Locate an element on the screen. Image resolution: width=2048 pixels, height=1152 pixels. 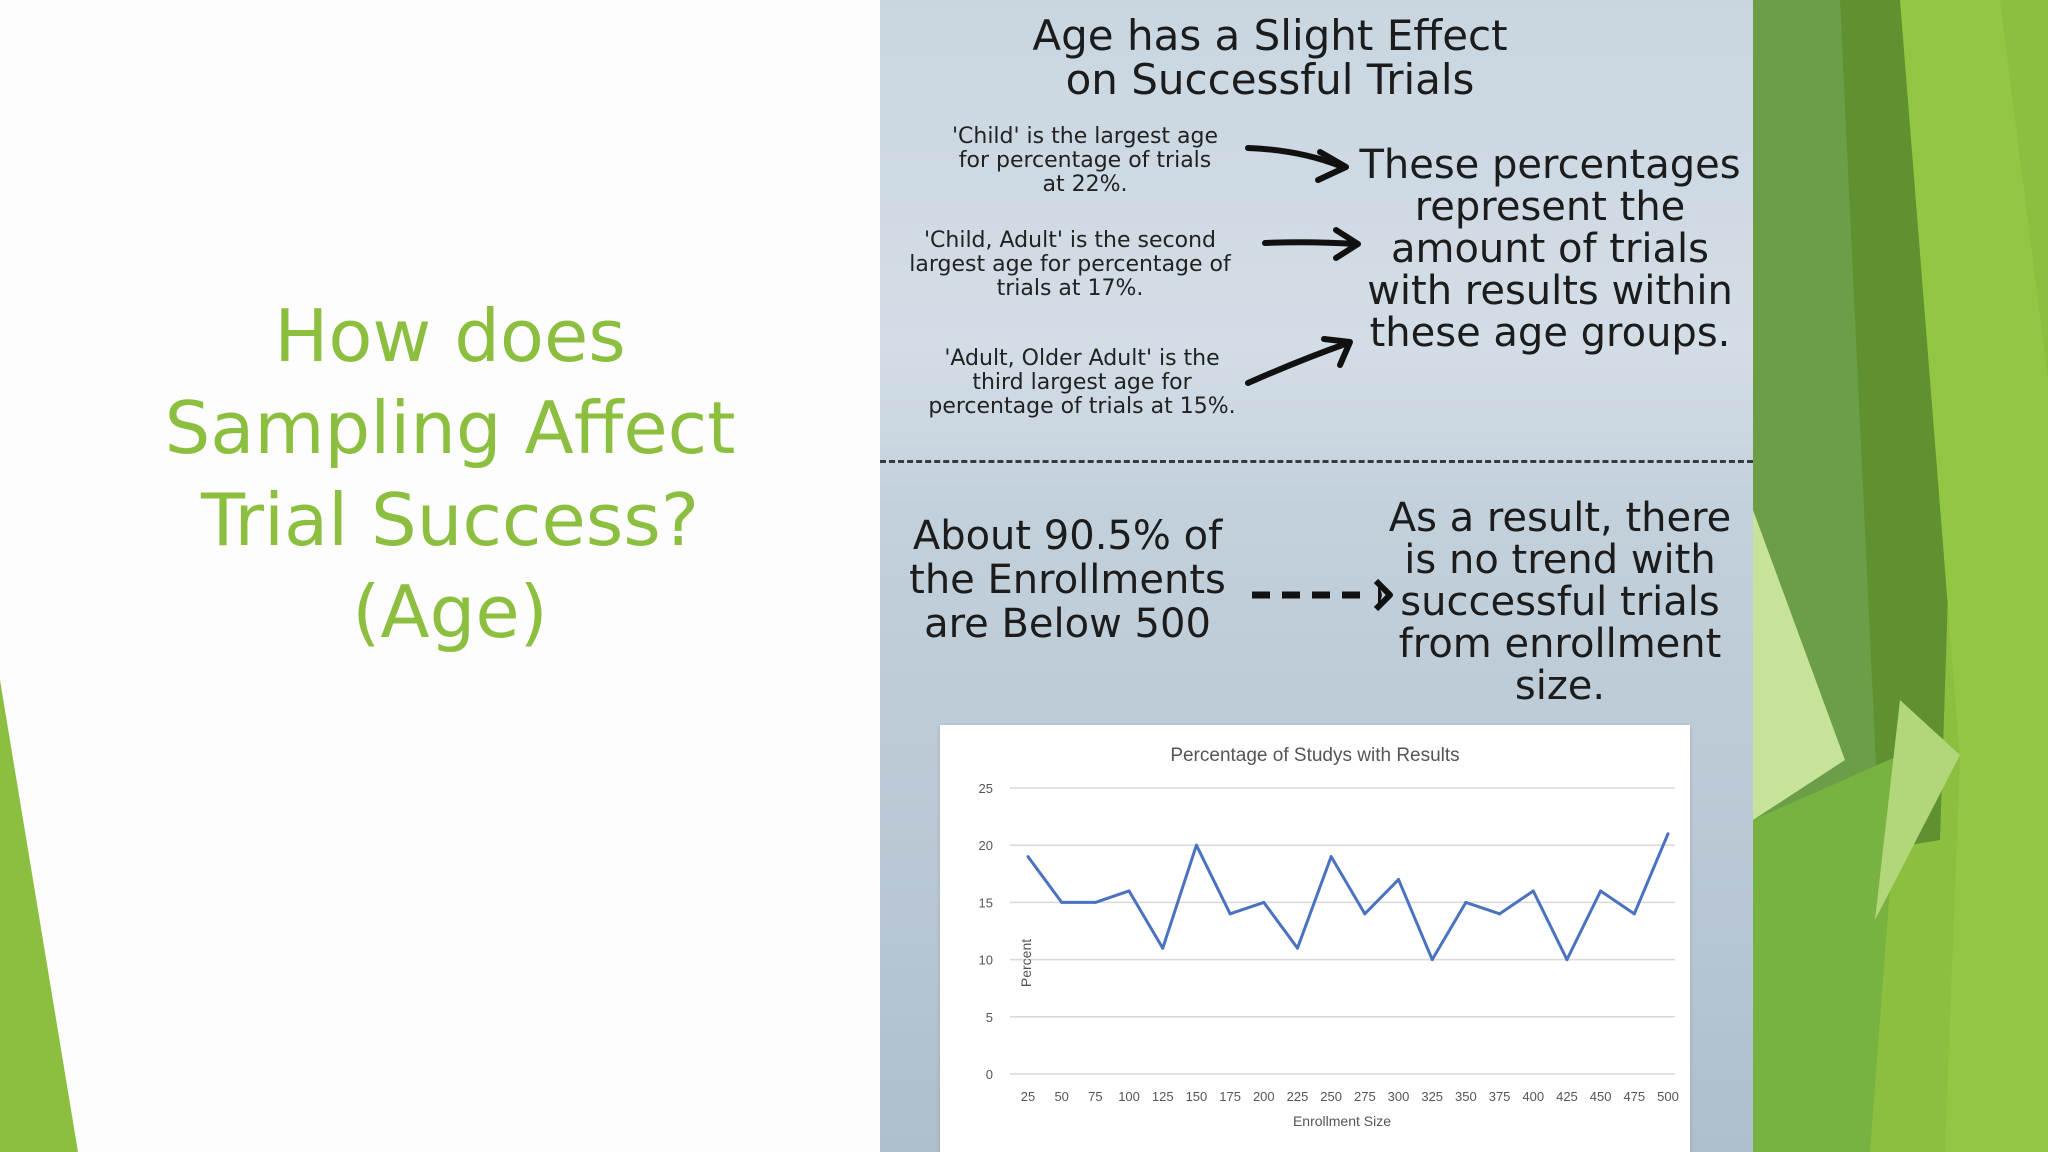
x-tick-label: 150 is located at coordinates (1197, 1096).